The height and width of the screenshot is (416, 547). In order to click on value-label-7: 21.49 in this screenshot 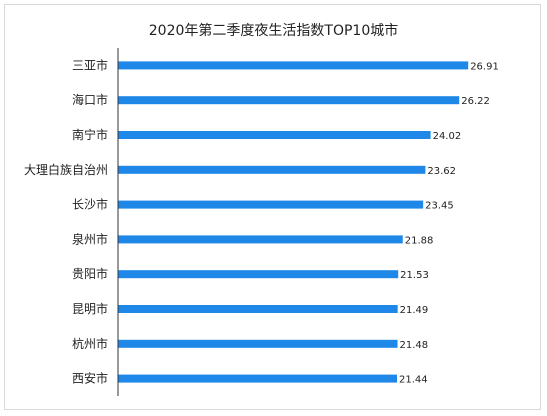, I will do `click(414, 310)`.